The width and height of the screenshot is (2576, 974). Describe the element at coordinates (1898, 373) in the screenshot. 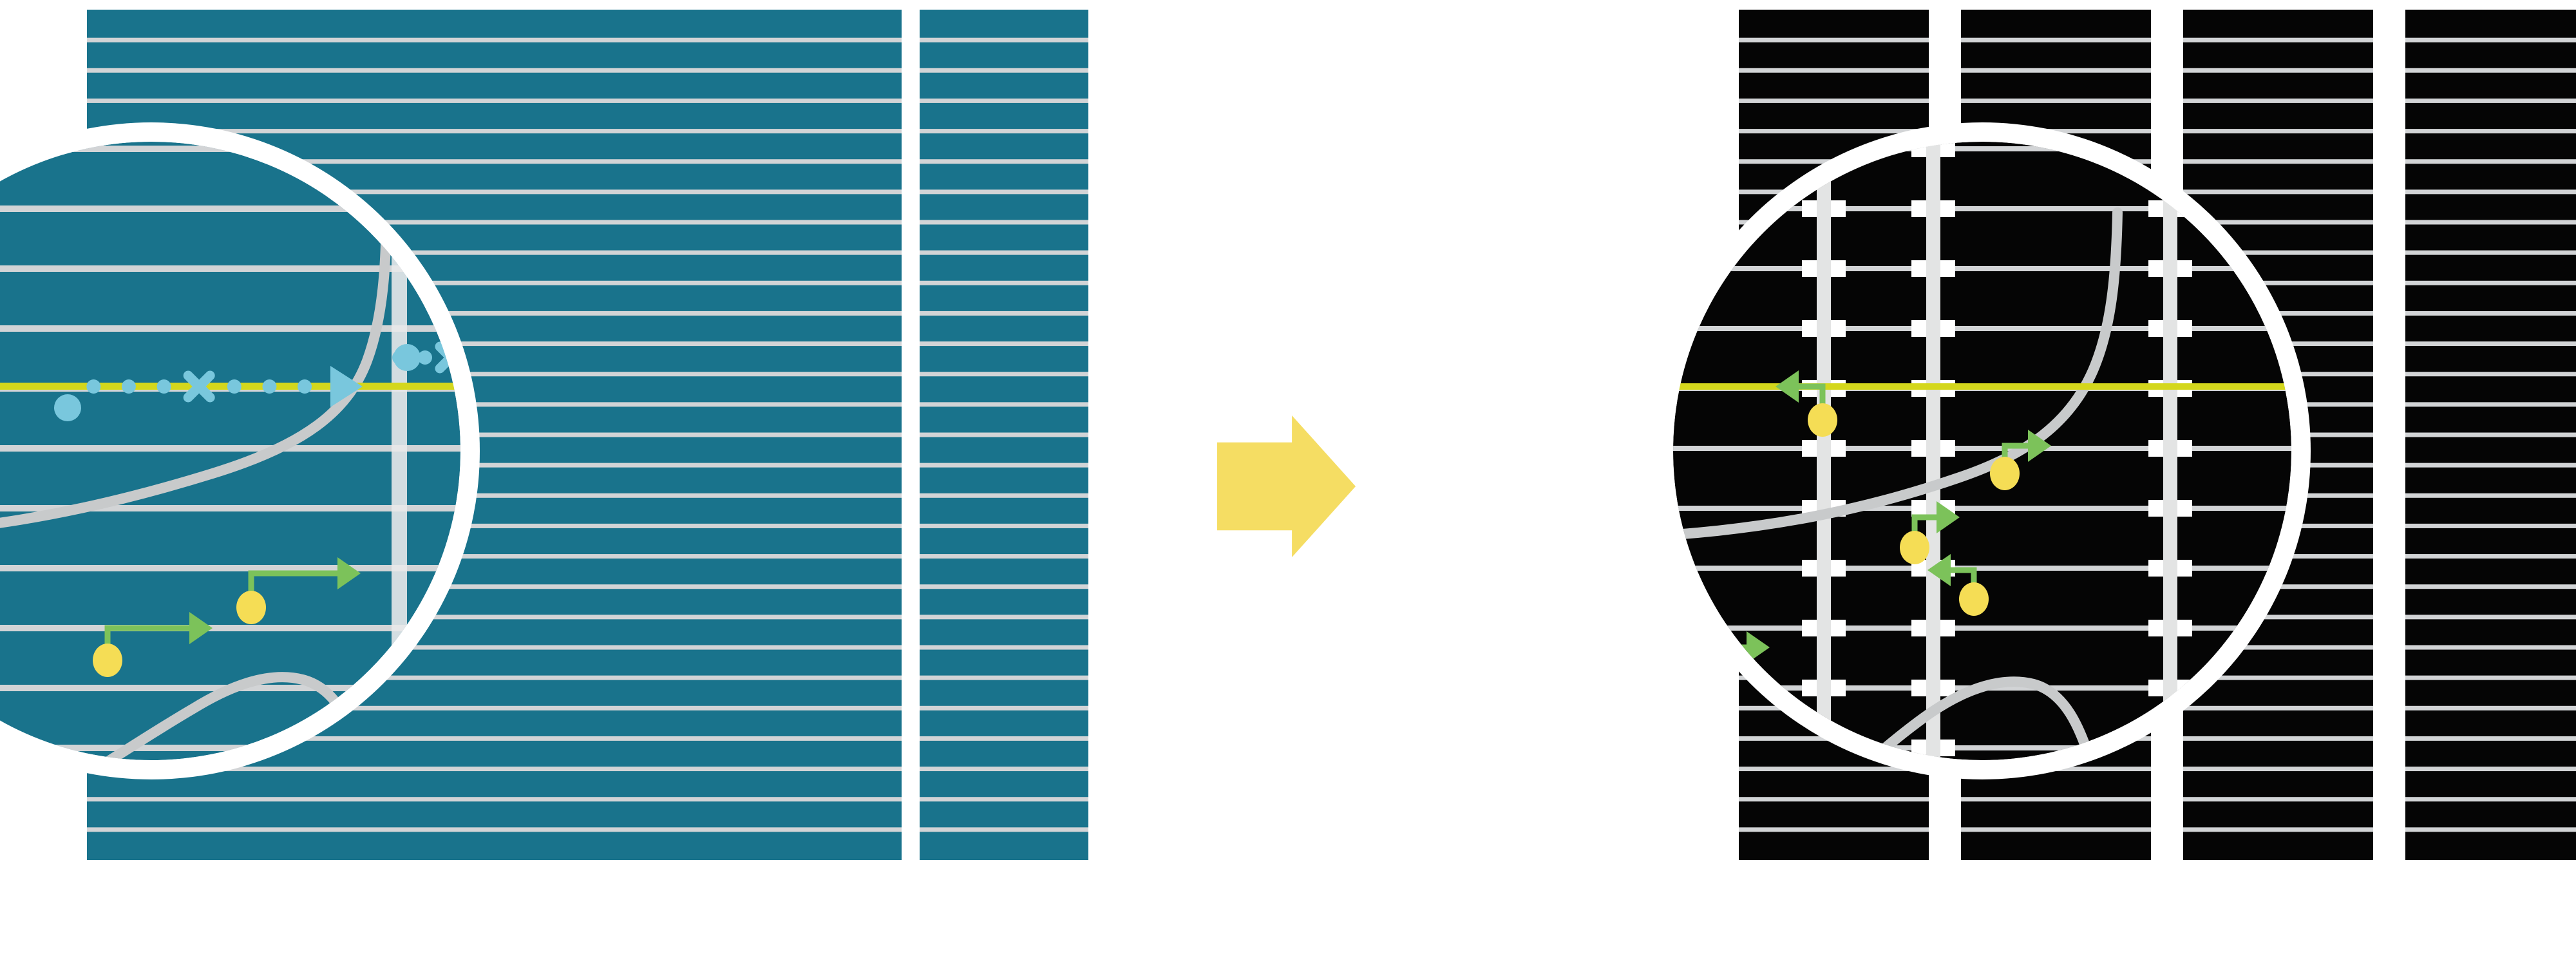

I see `route-path-upper` at that location.